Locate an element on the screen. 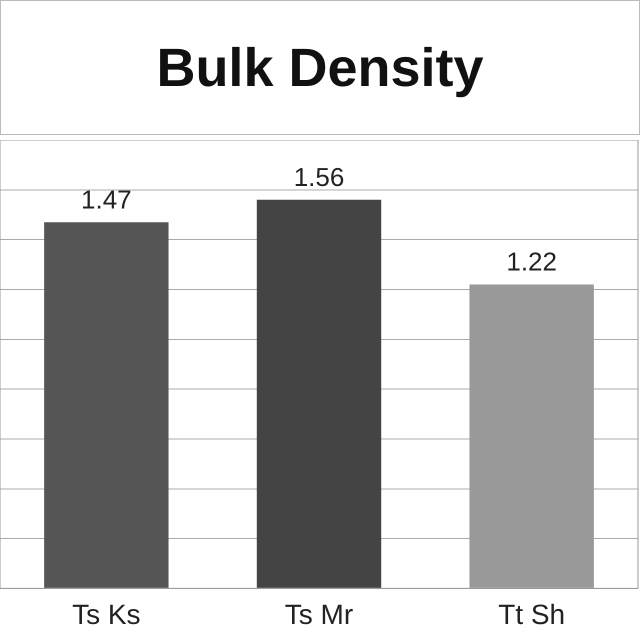 The height and width of the screenshot is (640, 640). data-label: 1.56 is located at coordinates (319, 177).